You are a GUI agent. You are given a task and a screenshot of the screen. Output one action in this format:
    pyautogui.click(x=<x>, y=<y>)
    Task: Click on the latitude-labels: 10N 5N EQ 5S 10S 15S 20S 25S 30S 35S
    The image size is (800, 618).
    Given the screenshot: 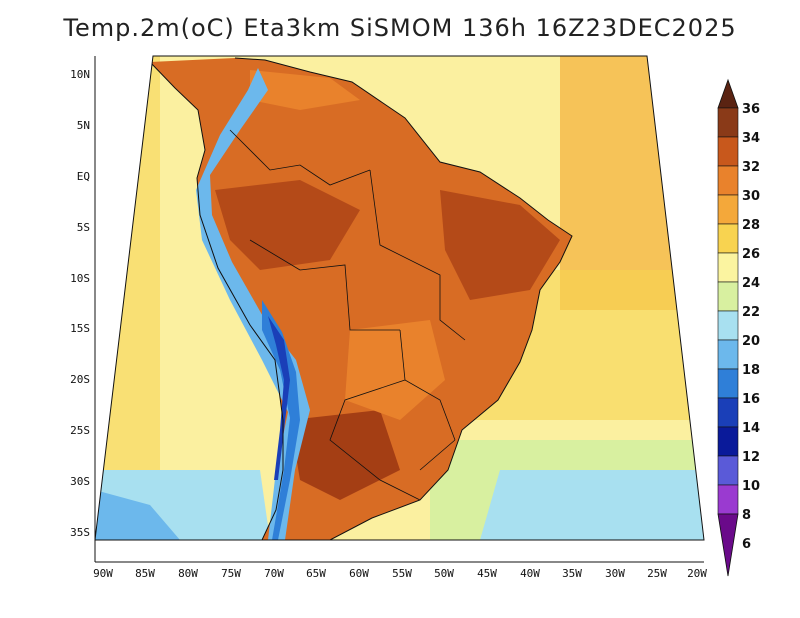 What is the action you would take?
    pyautogui.click(x=80, y=303)
    